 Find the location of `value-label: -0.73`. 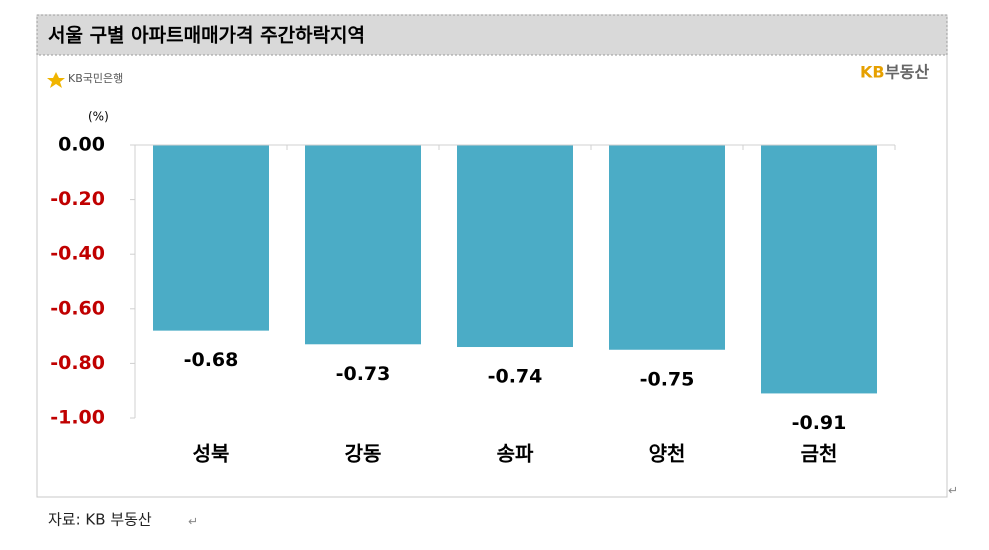

value-label: -0.73 is located at coordinates (363, 374).